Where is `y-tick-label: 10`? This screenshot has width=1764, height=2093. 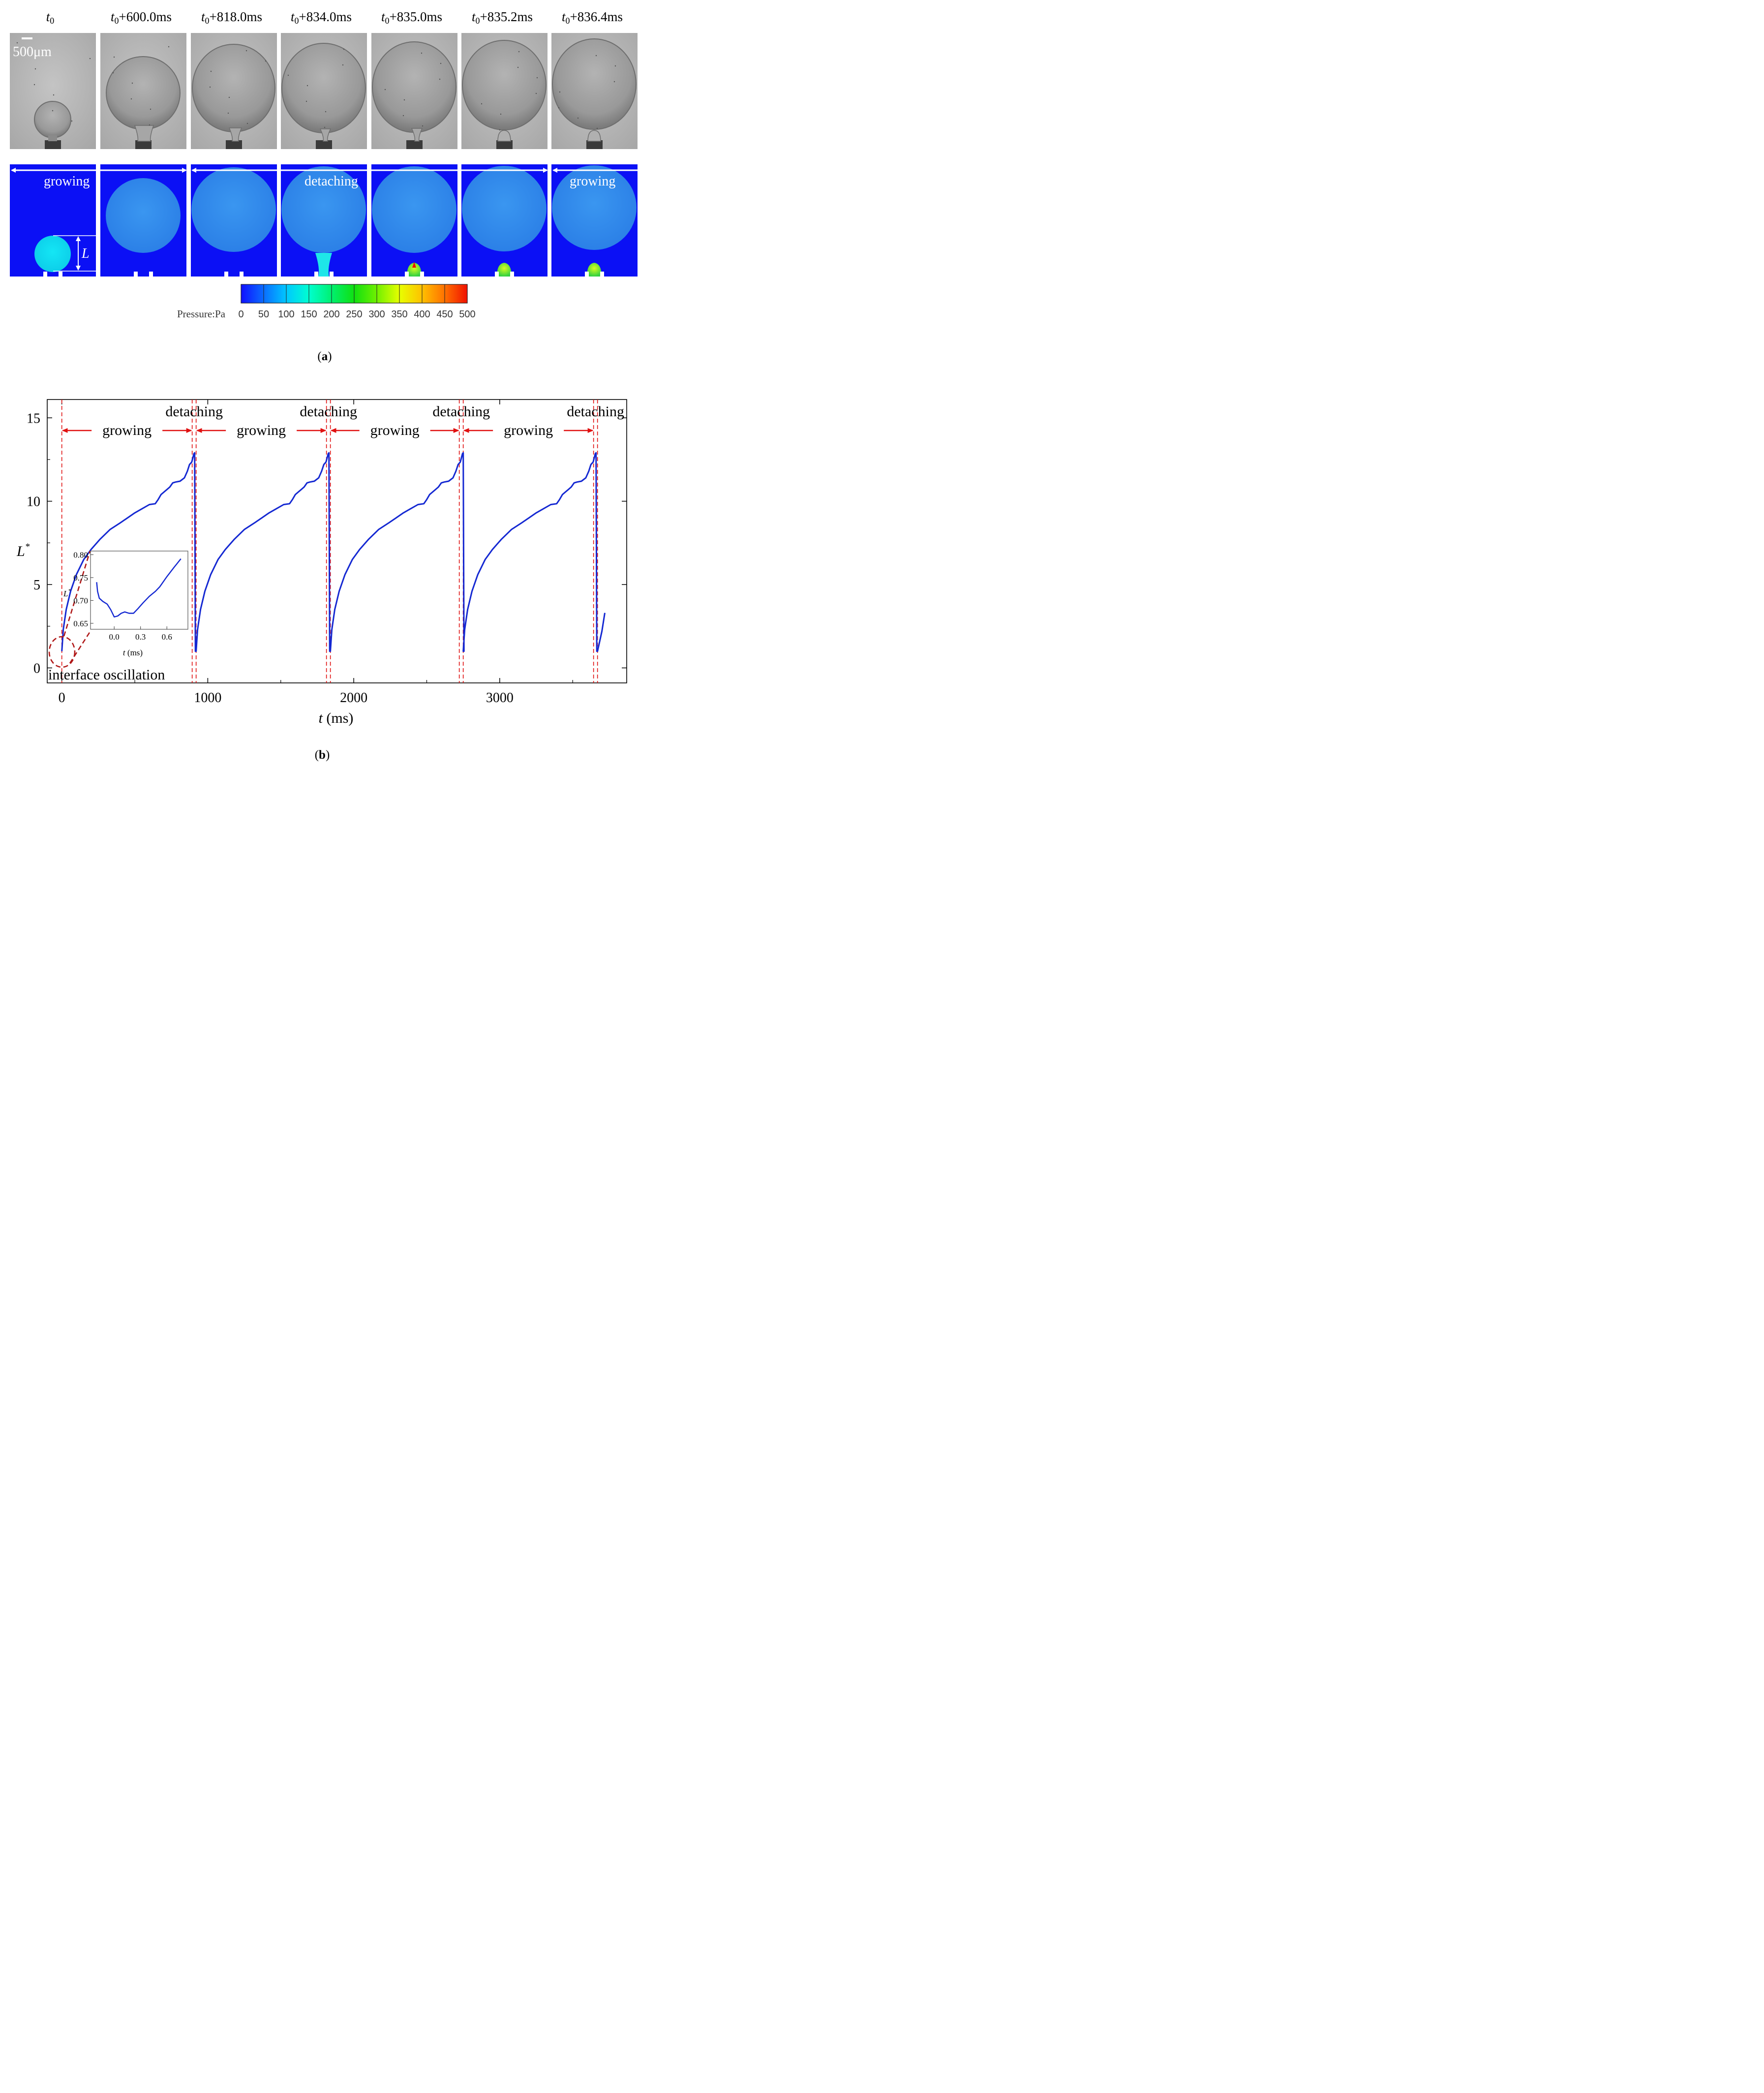 y-tick-label: 10 is located at coordinates (33, 502).